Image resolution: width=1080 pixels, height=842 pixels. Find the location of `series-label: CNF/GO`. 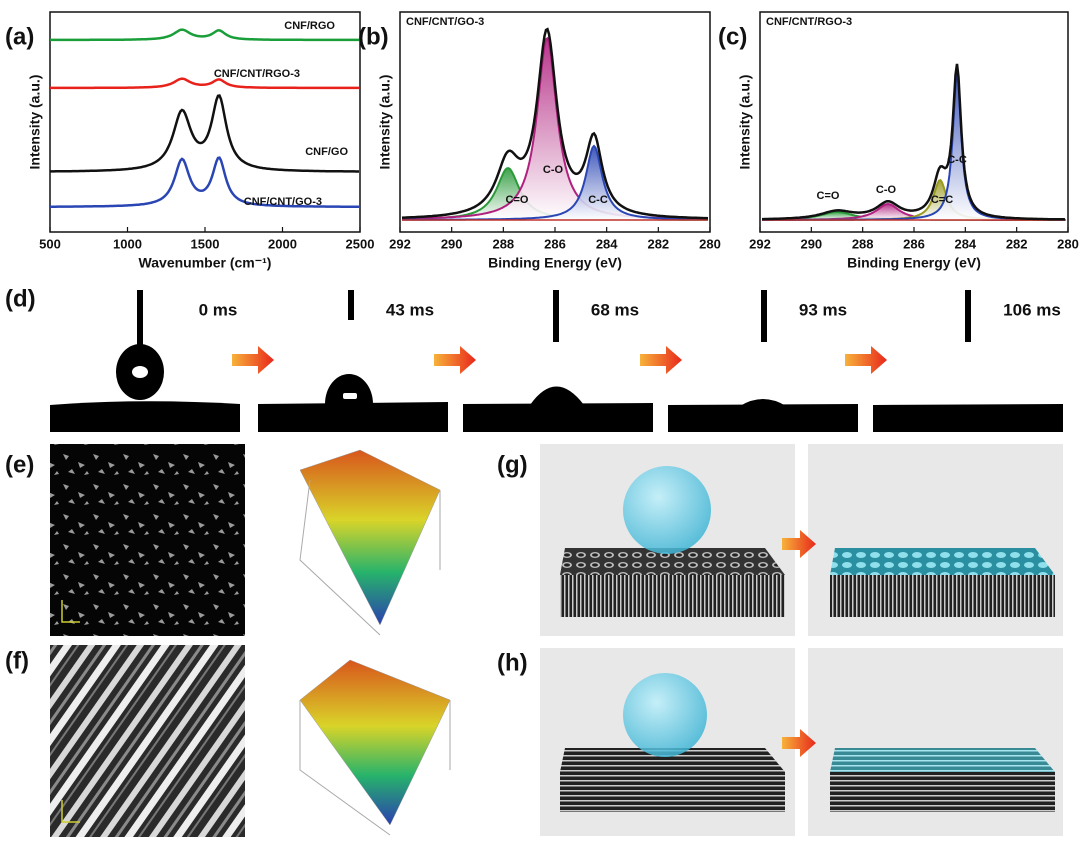

series-label: CNF/GO is located at coordinates (326, 152).